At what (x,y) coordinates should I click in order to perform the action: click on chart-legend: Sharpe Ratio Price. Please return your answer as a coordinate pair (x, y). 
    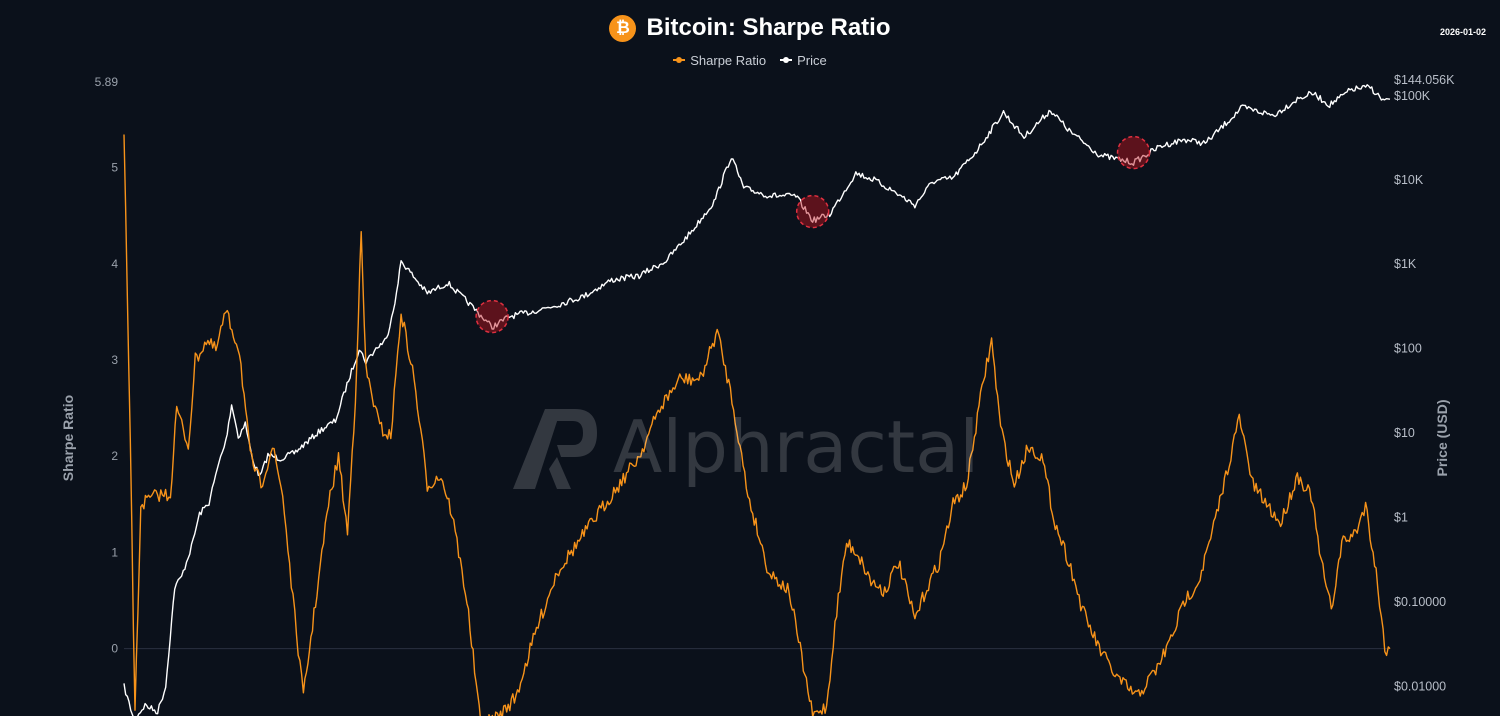
    Looking at the image, I should click on (750, 60).